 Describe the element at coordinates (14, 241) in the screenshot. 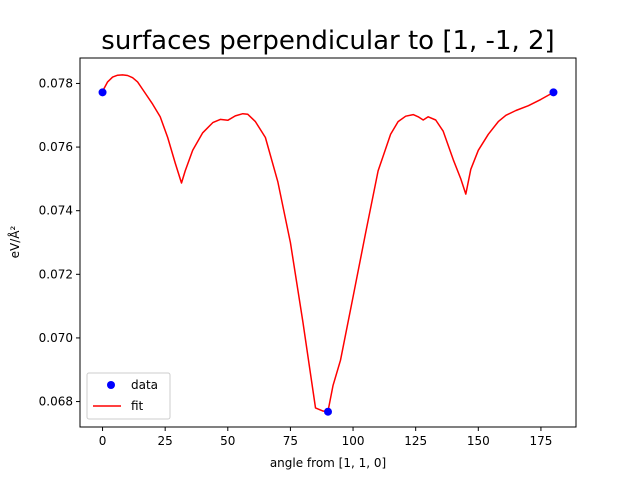

I see `y-axis-label: eV/Å²` at that location.